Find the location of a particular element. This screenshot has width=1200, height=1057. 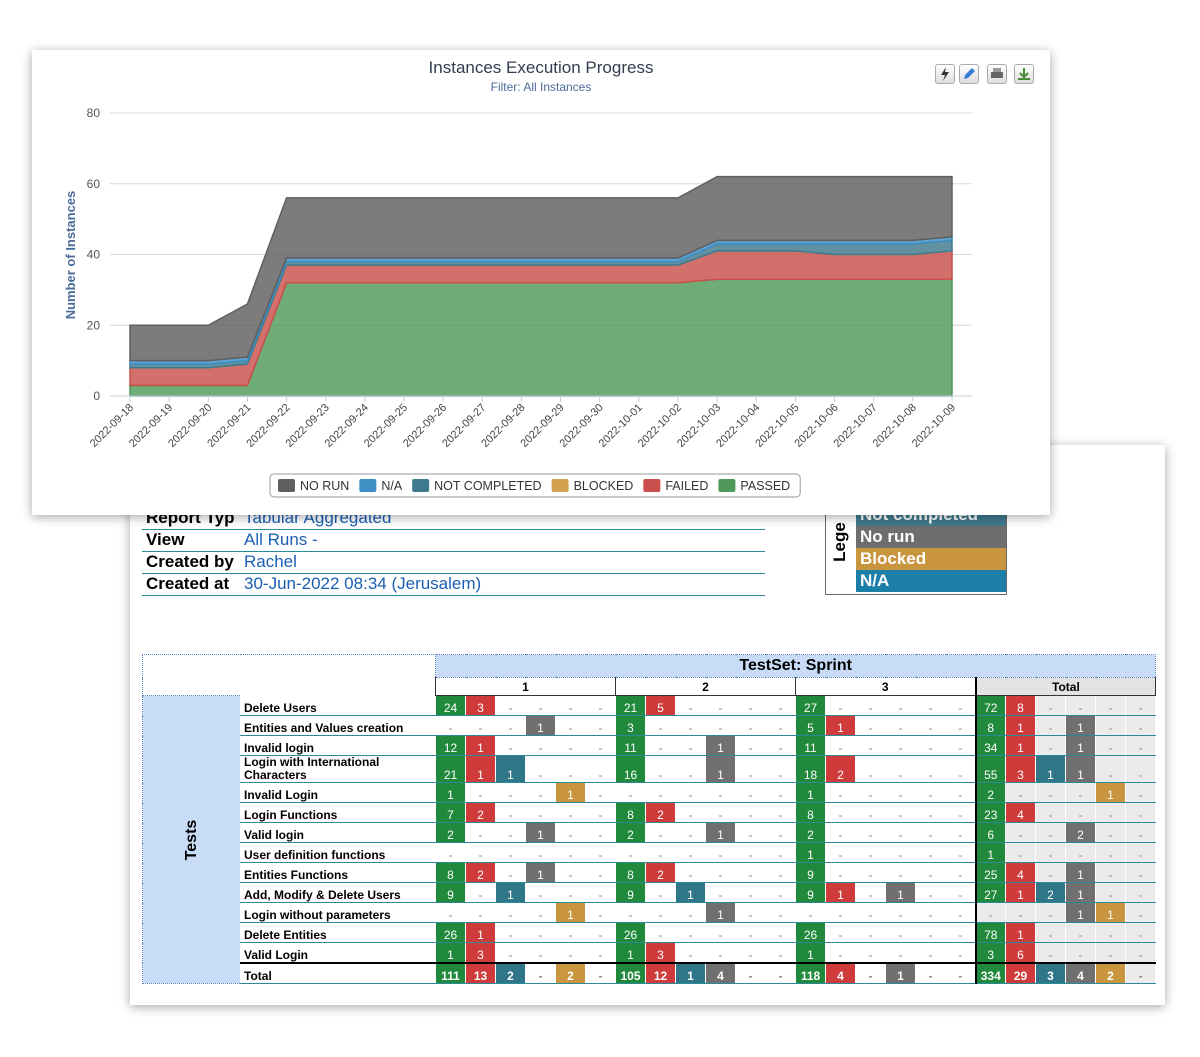

legend-item: BLOCKED is located at coordinates (592, 486).